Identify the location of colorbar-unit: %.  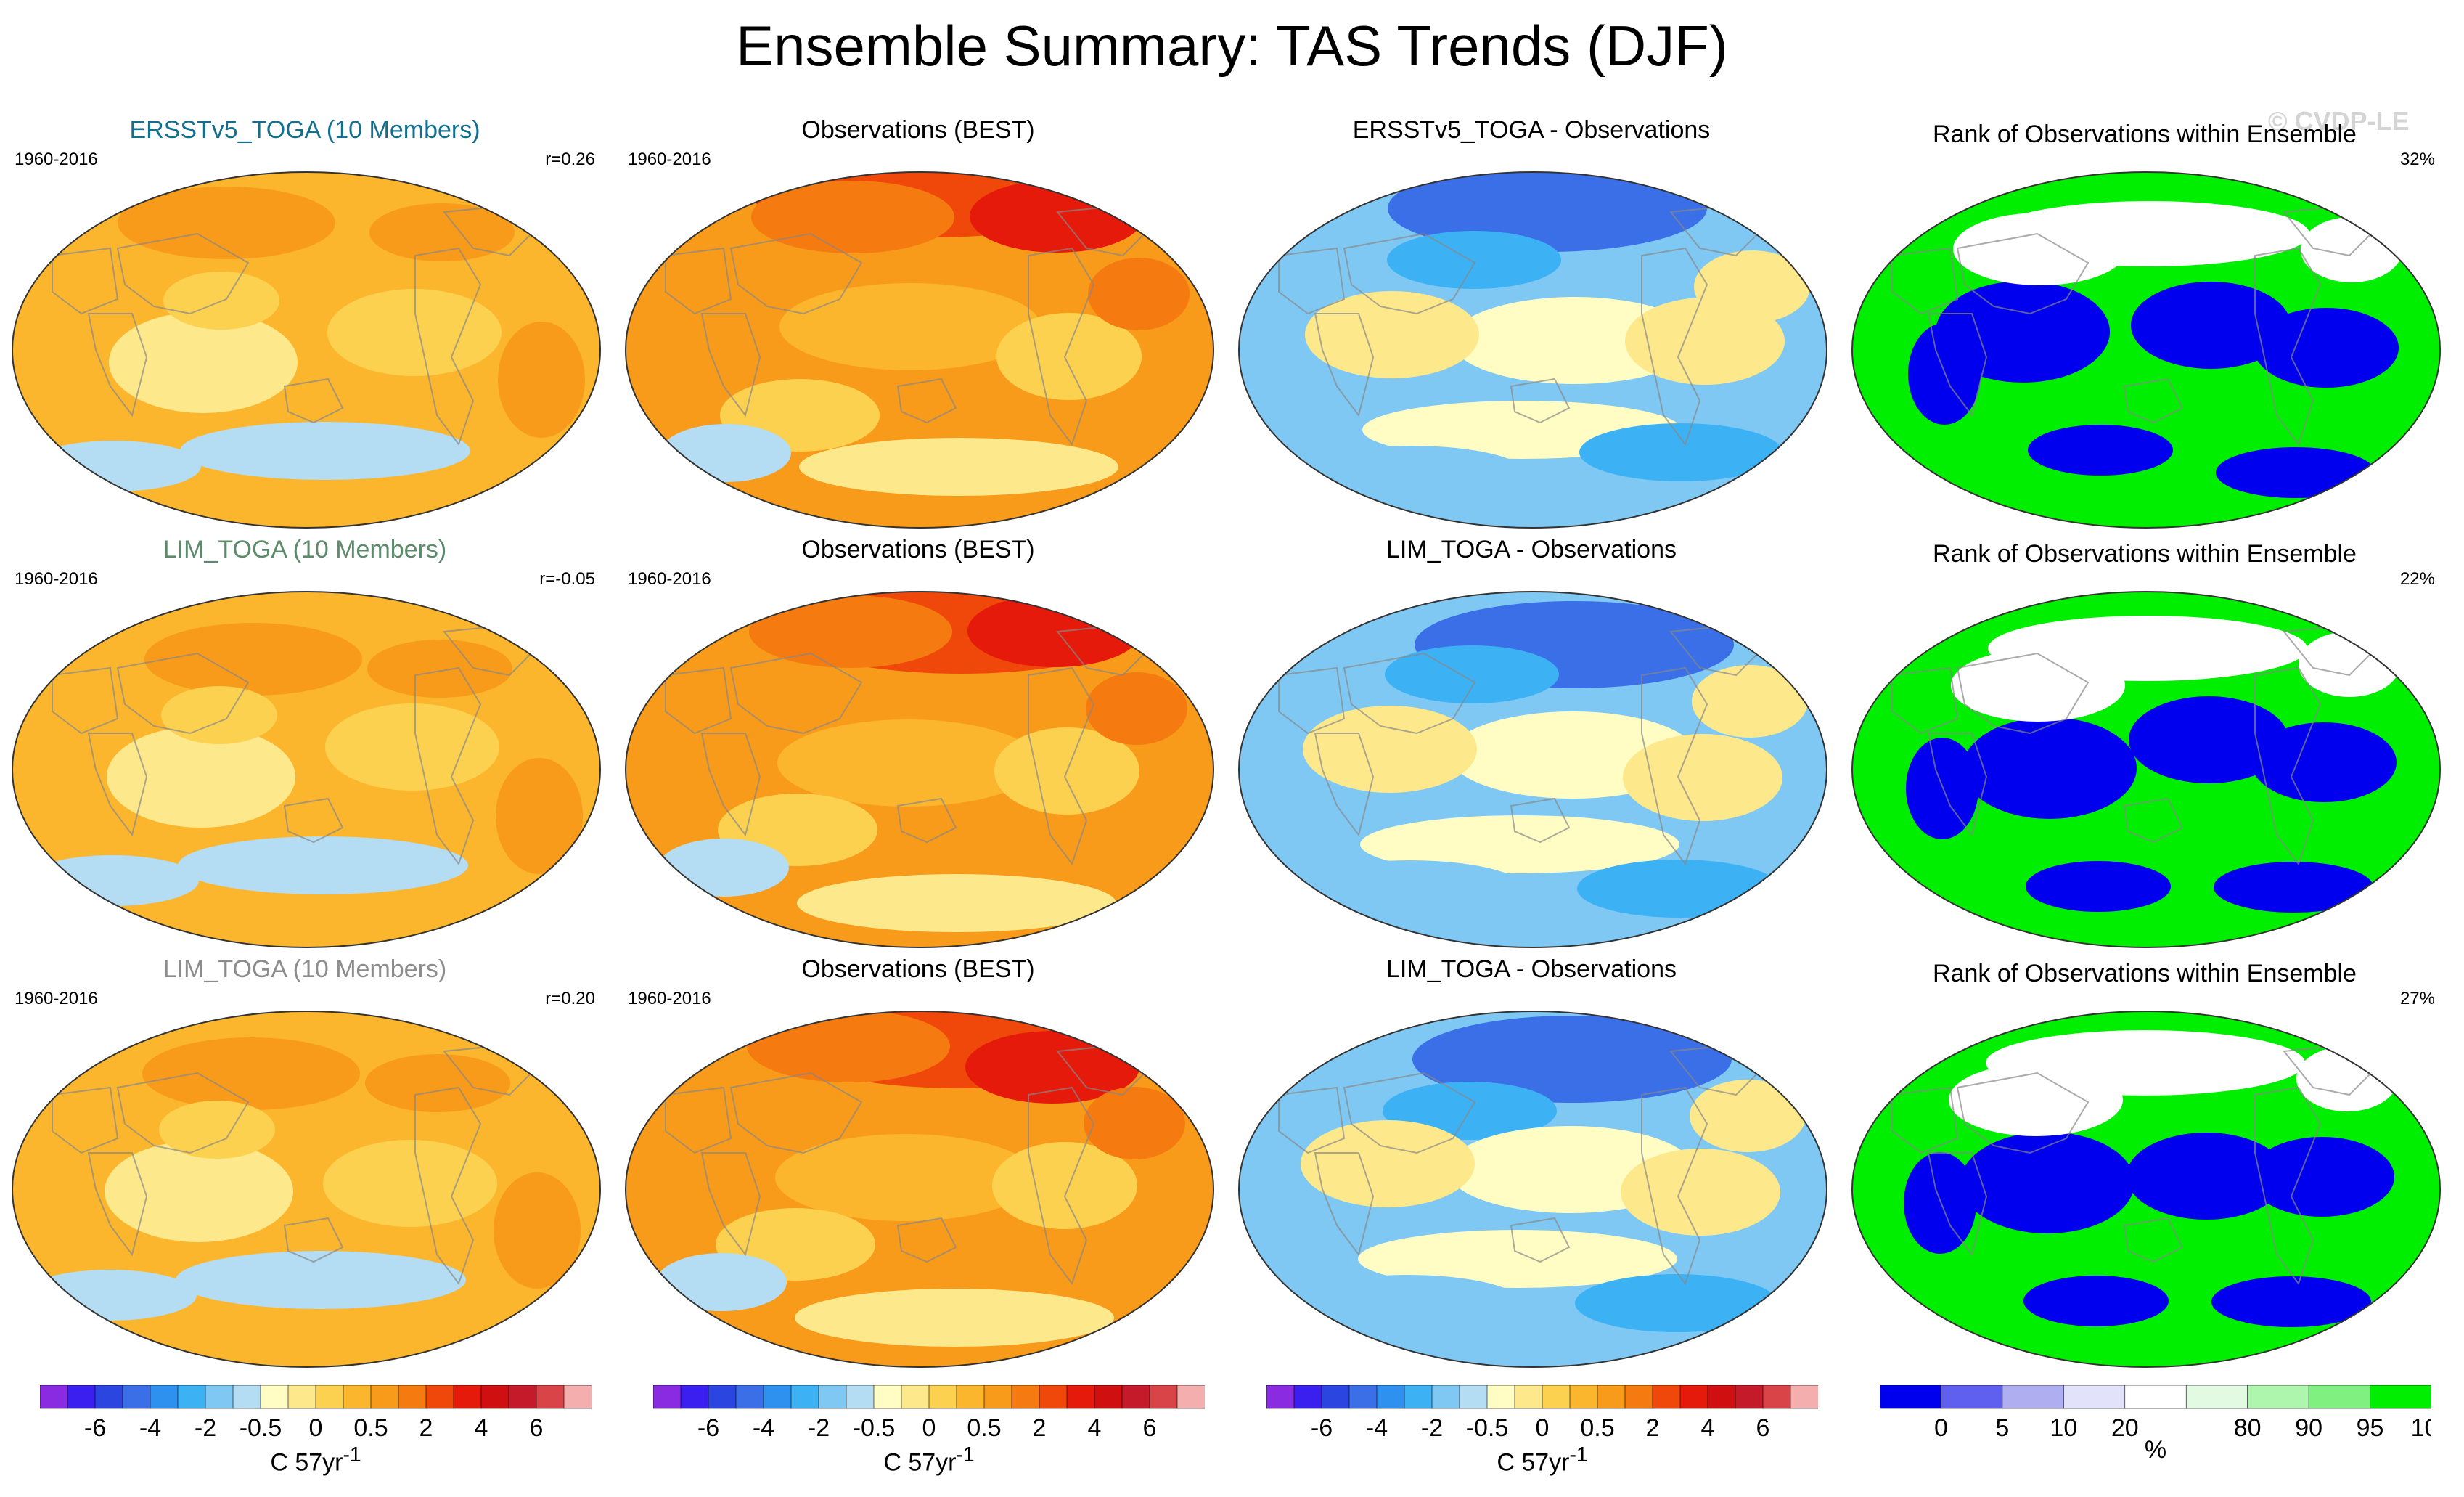
(2155, 1450).